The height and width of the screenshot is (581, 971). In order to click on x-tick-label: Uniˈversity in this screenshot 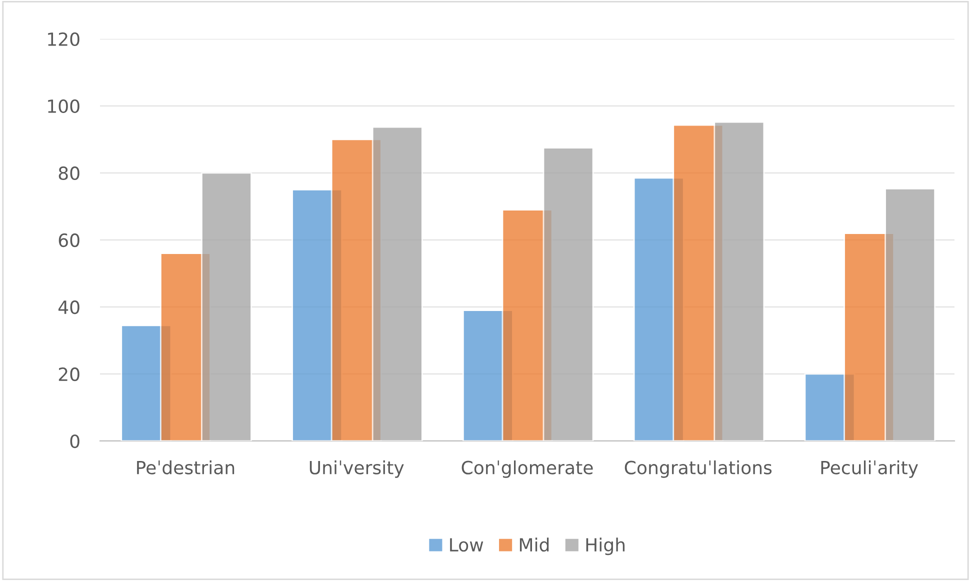, I will do `click(357, 469)`.